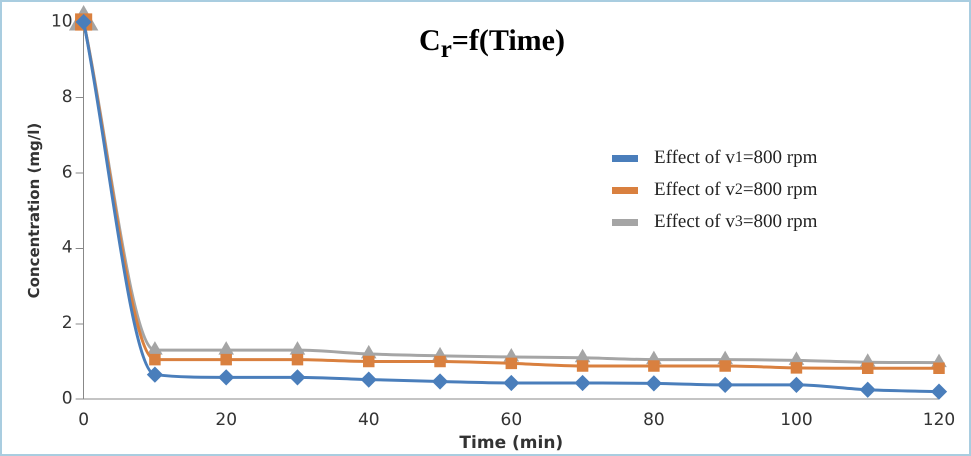 The width and height of the screenshot is (971, 456). What do you see at coordinates (61, 21) in the screenshot?
I see `y-tick-label: 10` at bounding box center [61, 21].